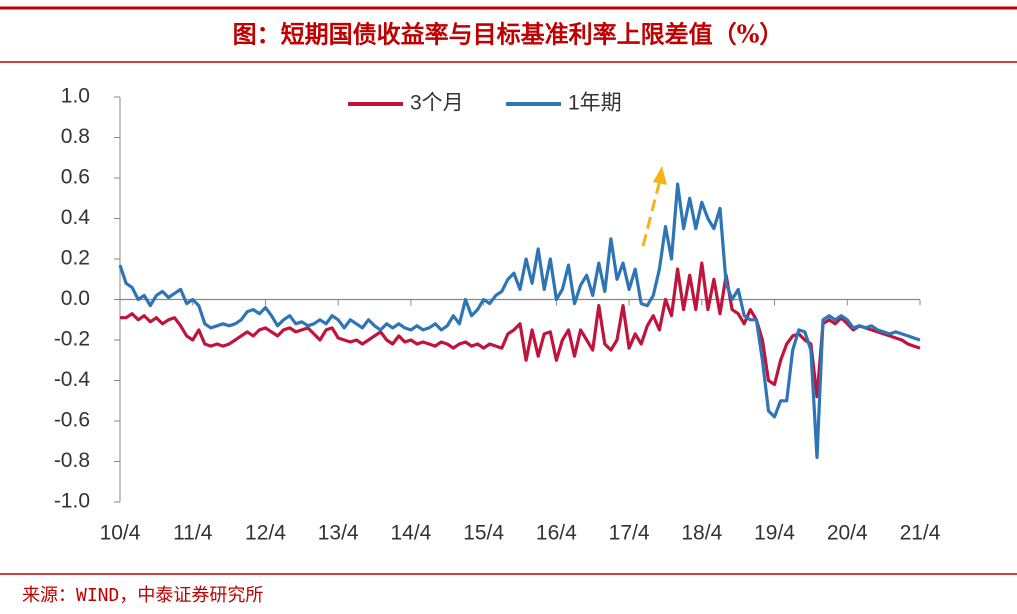 The width and height of the screenshot is (1017, 614). What do you see at coordinates (508, 34) in the screenshot?
I see `chart-title: 图：短期国债收益率与目标基准利率上限差值（%）` at bounding box center [508, 34].